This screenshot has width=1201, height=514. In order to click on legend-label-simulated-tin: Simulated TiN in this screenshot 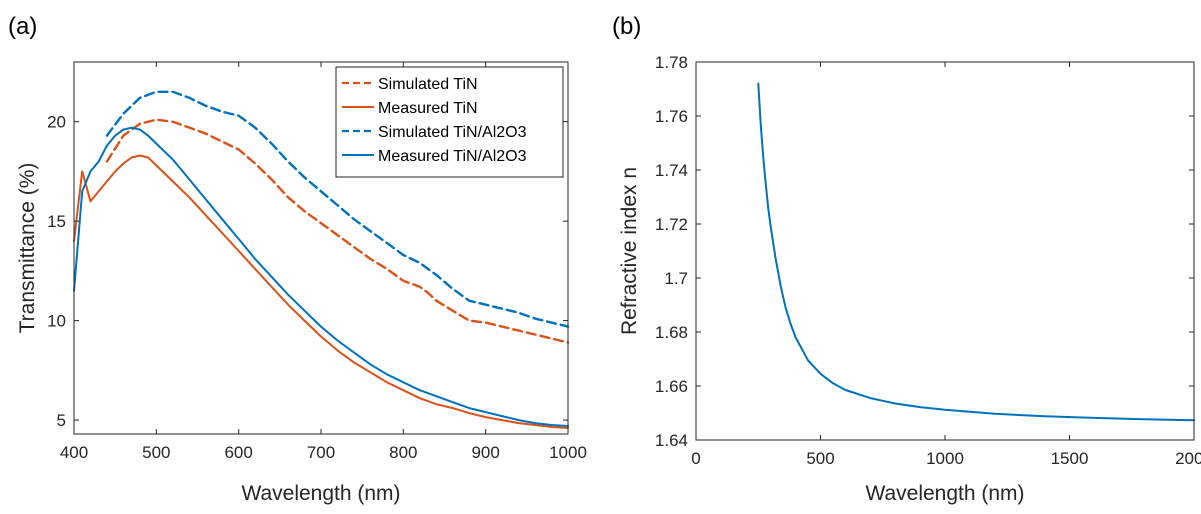, I will do `click(428, 84)`.